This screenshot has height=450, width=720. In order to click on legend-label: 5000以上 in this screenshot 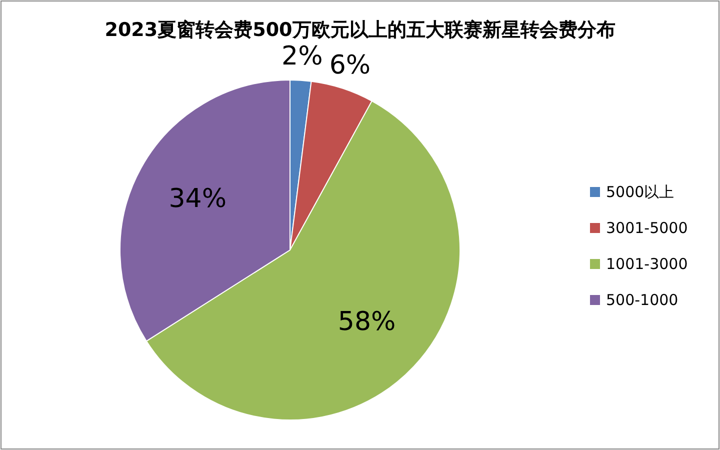, I will do `click(640, 192)`.